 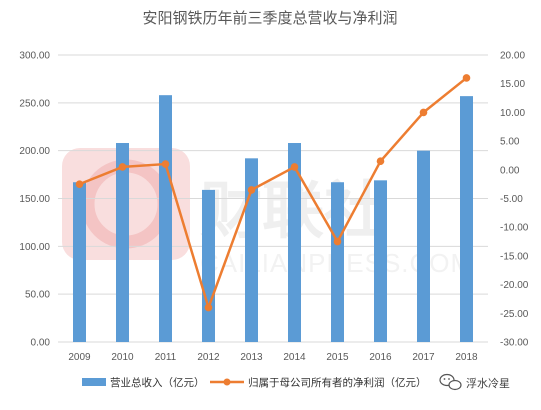 I want to click on y-axis-left: 0.00 50.00 100.00 150.00 200.00 250.00 300.00, so click(x=34, y=200).